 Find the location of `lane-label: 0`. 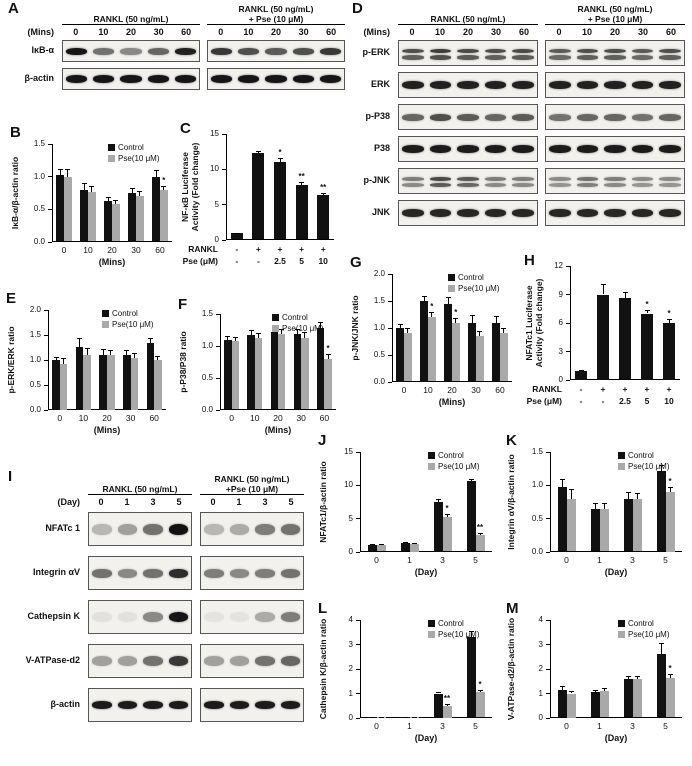

lane-label: 0 is located at coordinates (101, 502).